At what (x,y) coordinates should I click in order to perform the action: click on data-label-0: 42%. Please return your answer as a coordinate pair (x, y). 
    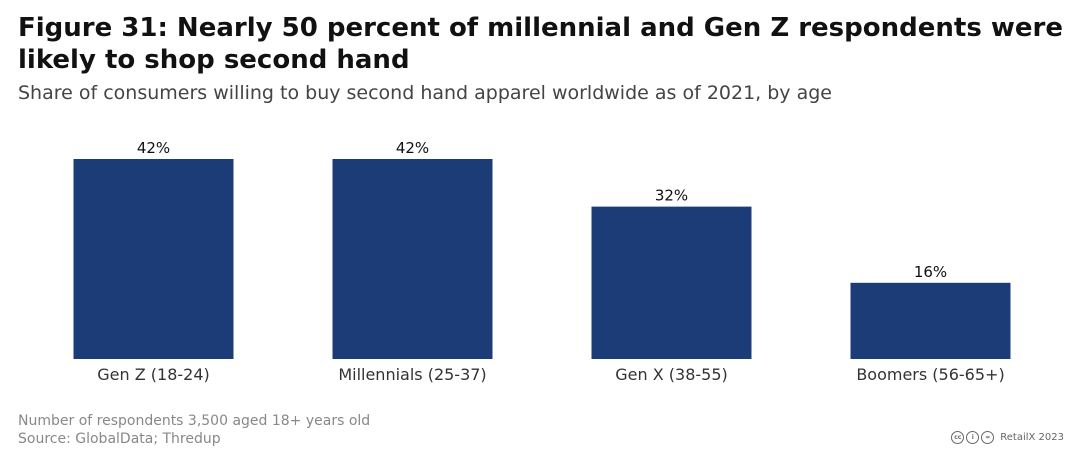
    Looking at the image, I should click on (153, 148).